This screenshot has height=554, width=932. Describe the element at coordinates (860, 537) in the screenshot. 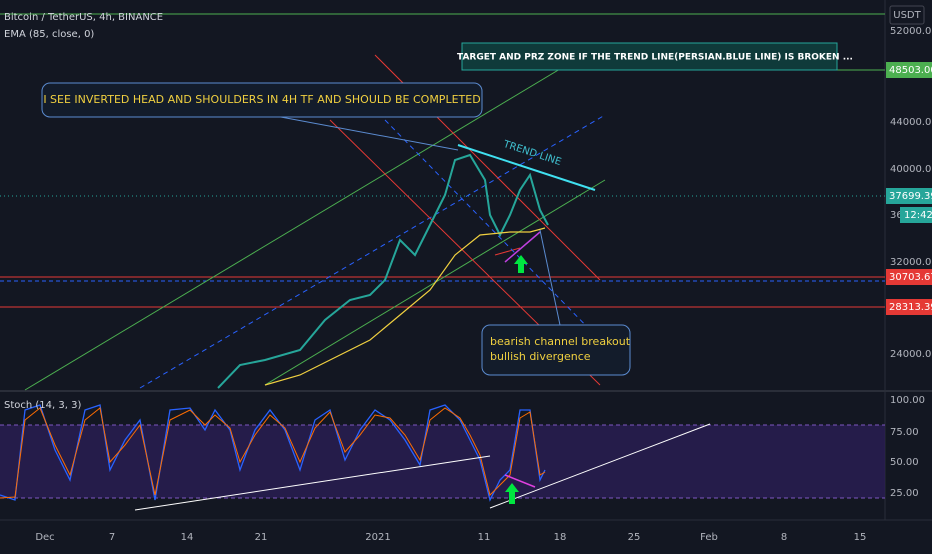

I see `date-label: 15` at that location.